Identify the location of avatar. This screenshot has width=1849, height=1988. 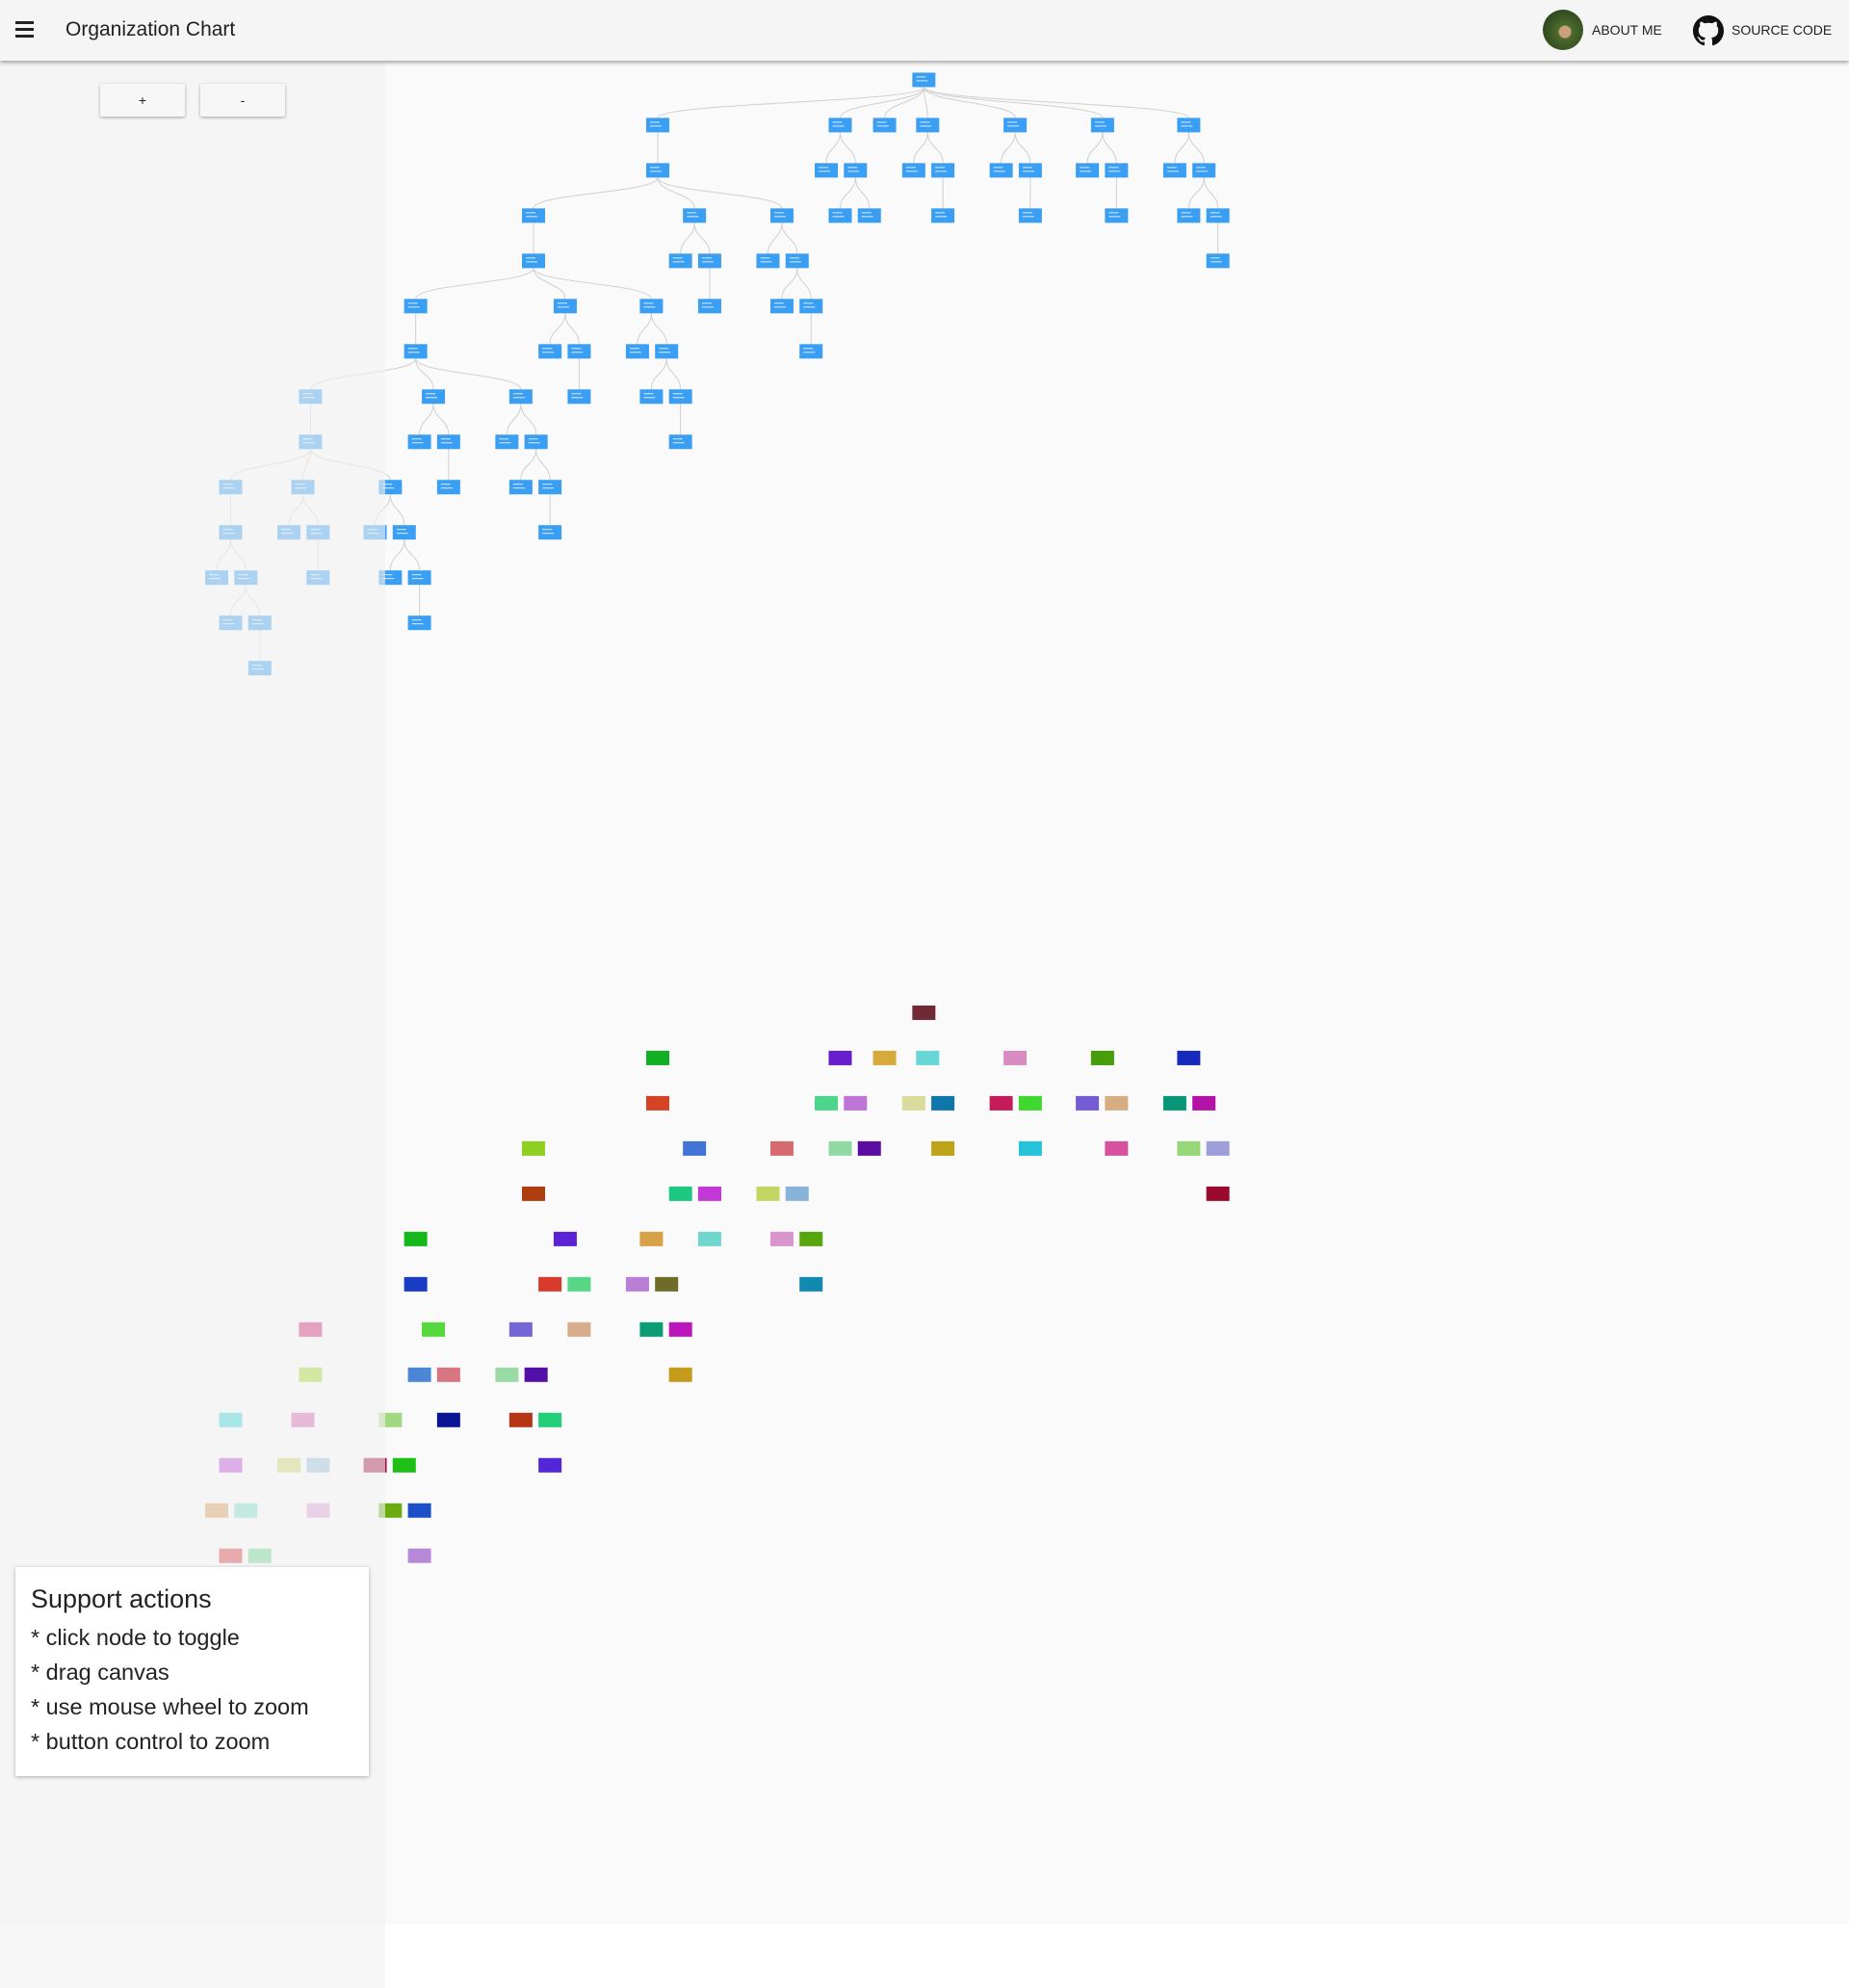
(1563, 30).